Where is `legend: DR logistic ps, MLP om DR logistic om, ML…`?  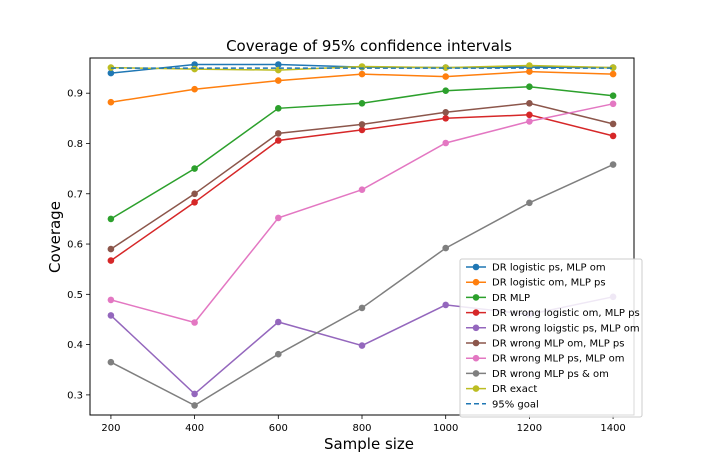 legend: DR logistic ps, MLP om DR logistic om, ML… is located at coordinates (551, 338).